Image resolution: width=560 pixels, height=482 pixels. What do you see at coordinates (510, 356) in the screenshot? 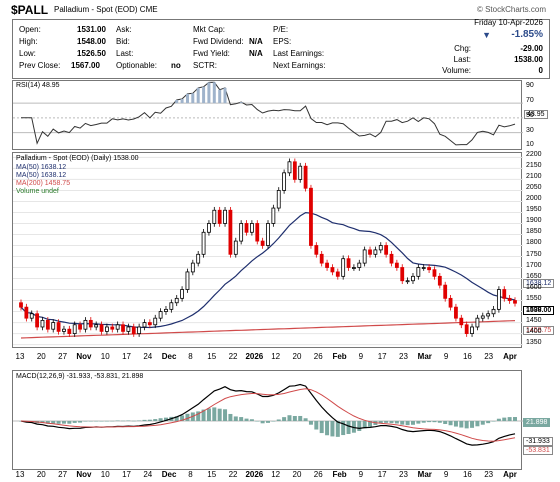
I see `x-tick-label: Apr` at bounding box center [510, 356].